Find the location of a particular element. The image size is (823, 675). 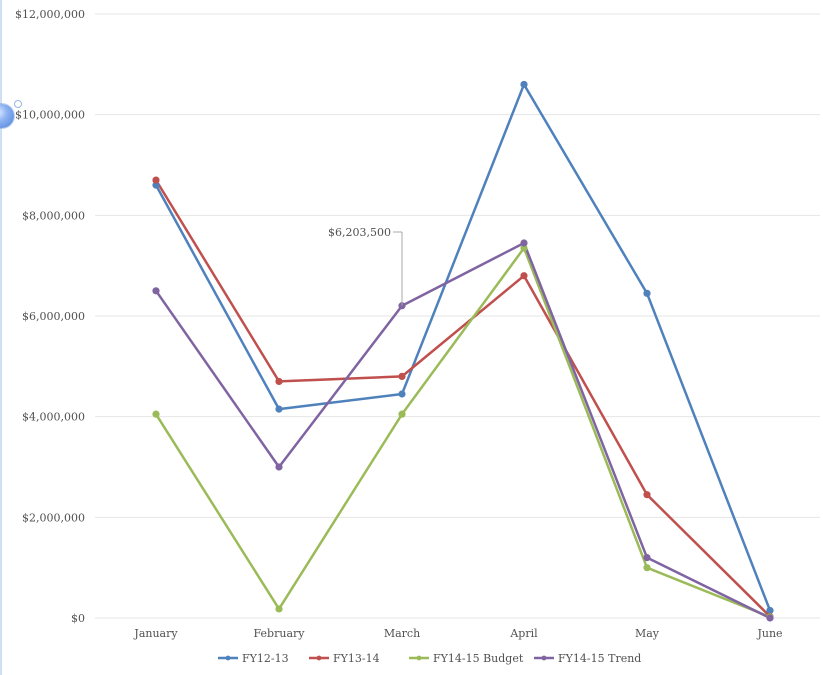

left-edge is located at coordinates (1, 337).